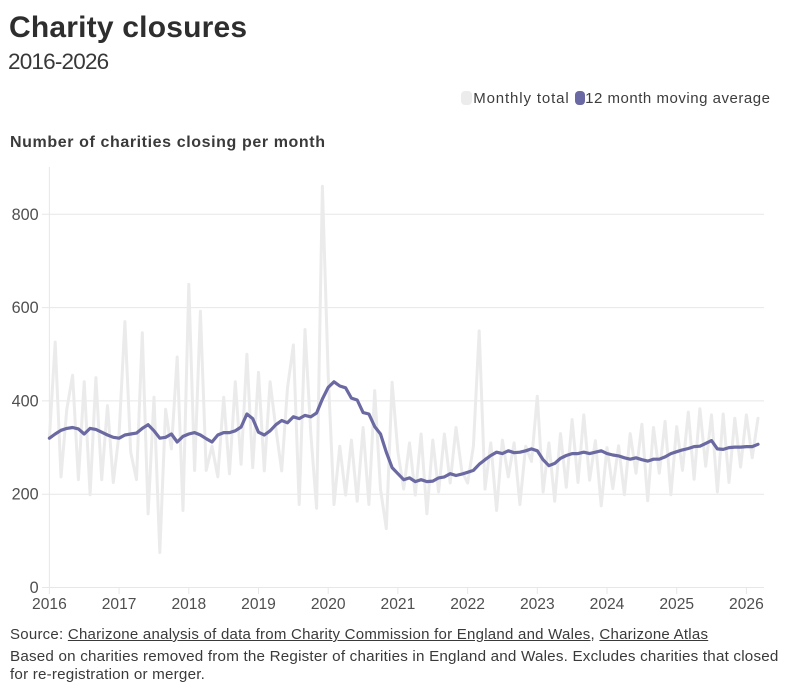  Describe the element at coordinates (537, 604) in the screenshot. I see `svg-text: 2023` at that location.